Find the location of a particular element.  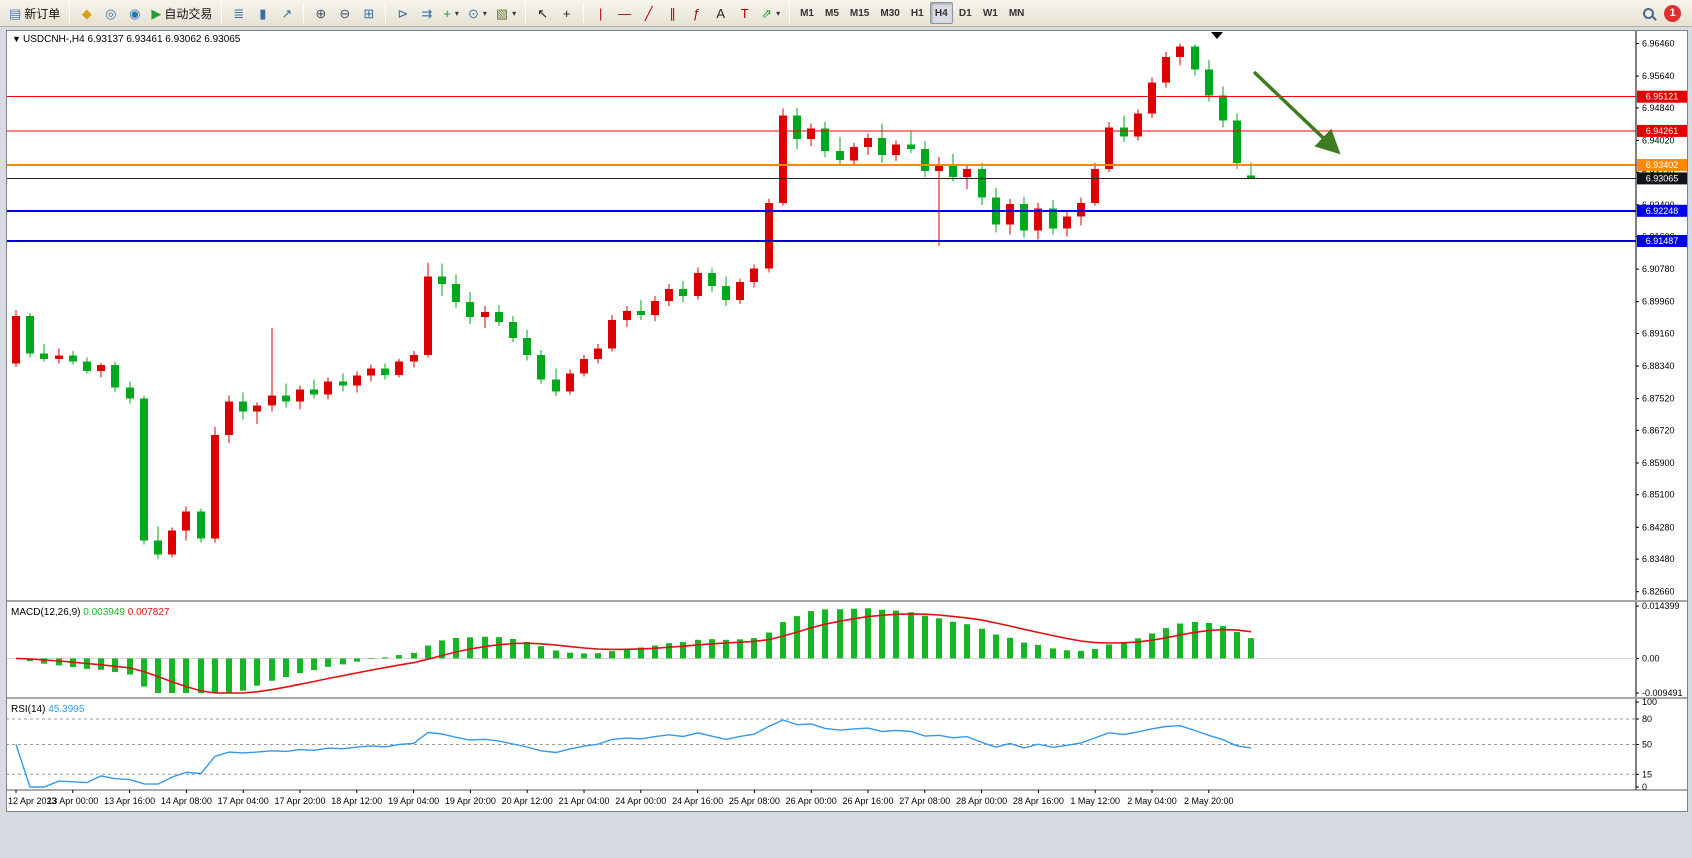

svg-text: 6.94261 is located at coordinates (1662, 131).